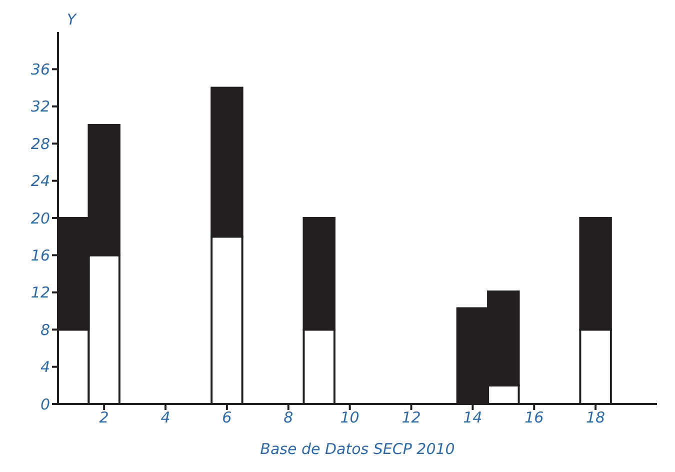 The image size is (675, 472). Describe the element at coordinates (45, 329) in the screenshot. I see `y-tick-label: 8` at that location.